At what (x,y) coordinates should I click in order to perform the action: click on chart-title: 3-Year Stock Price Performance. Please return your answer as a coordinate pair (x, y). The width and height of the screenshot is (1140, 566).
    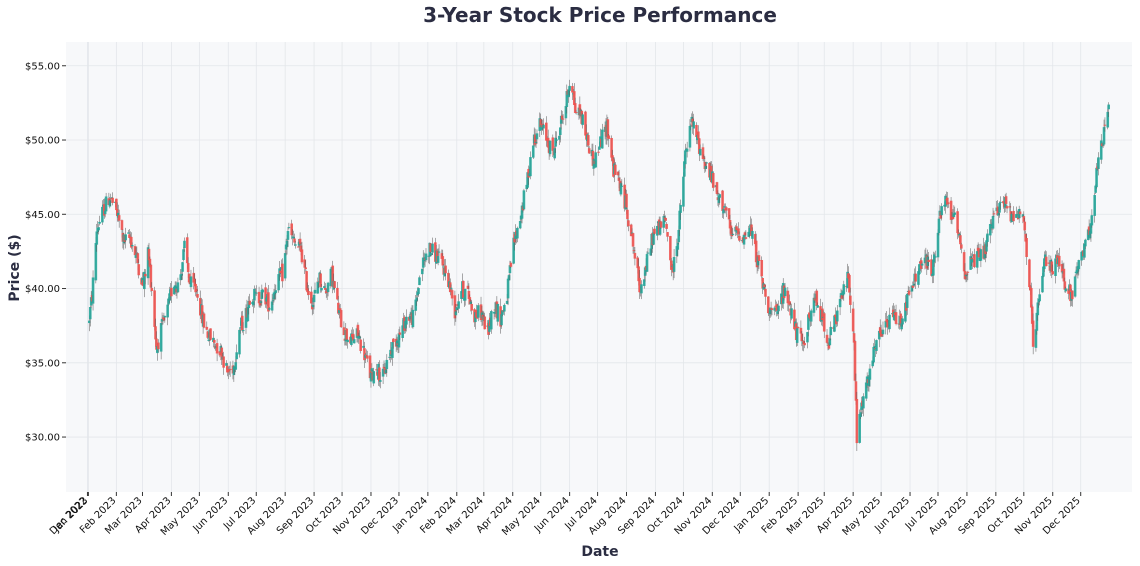
    Looking at the image, I should click on (600, 15).